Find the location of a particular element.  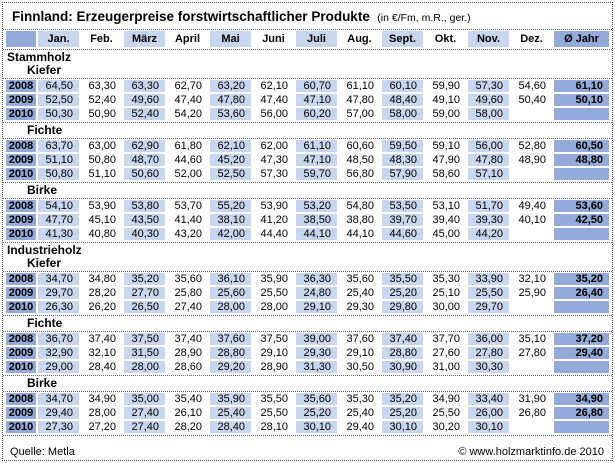

header-cell-month: Sept. is located at coordinates (402, 39).